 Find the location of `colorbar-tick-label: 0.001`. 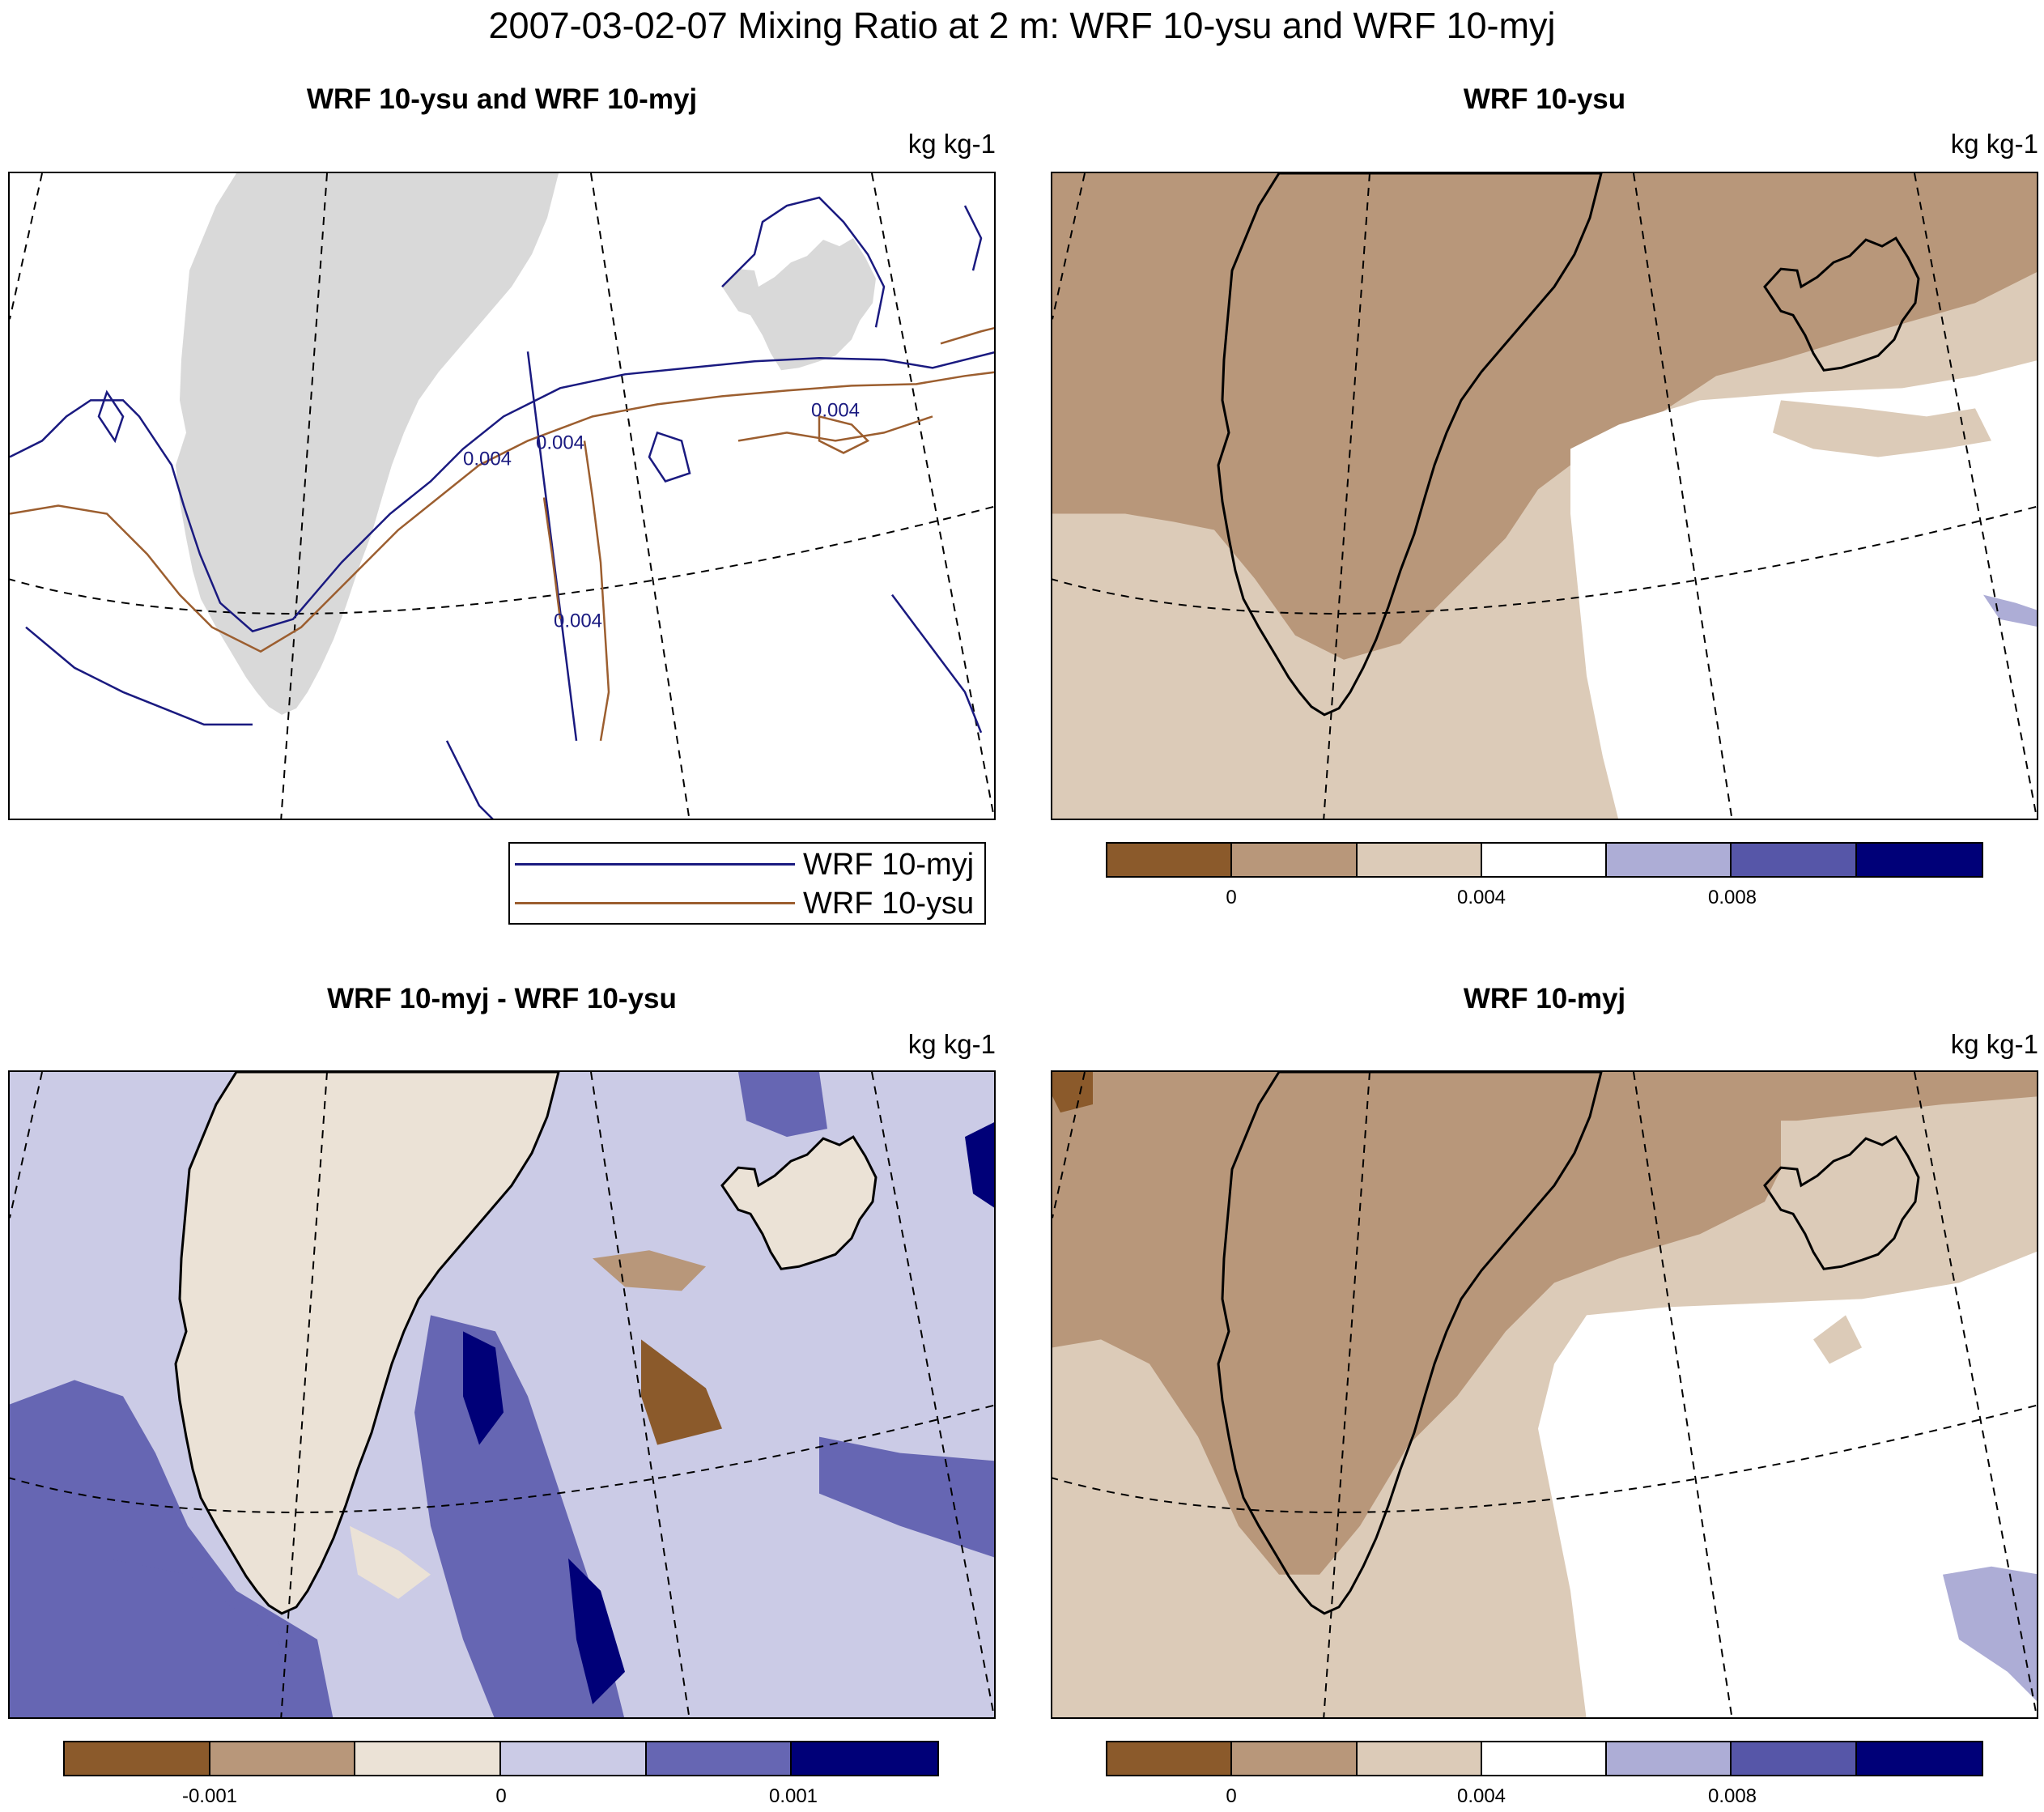

colorbar-tick-label: 0.001 is located at coordinates (793, 1796).